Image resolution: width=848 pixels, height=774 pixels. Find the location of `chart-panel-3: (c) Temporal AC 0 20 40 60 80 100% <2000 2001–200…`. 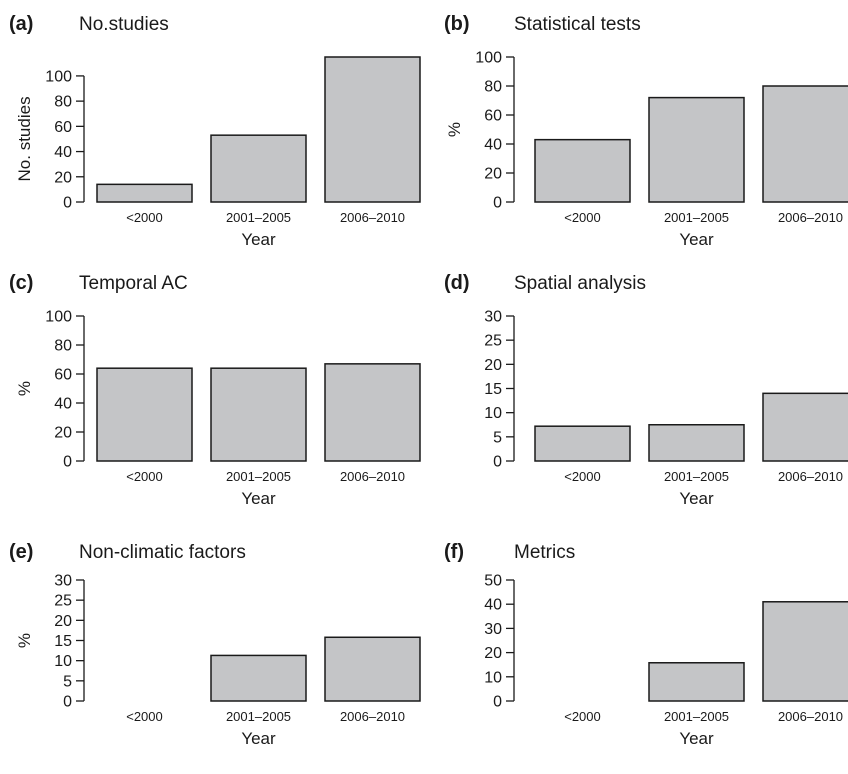

chart-panel-3: (c) Temporal AC 0 20 40 60 80 100% <2000 2001–200… is located at coordinates (215, 390).